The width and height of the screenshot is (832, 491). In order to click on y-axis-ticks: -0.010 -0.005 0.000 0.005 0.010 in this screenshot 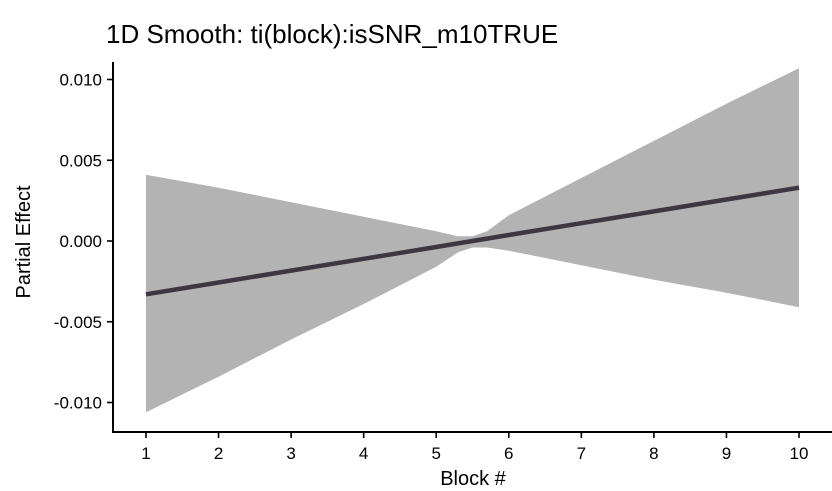, I will do `click(83, 242)`.